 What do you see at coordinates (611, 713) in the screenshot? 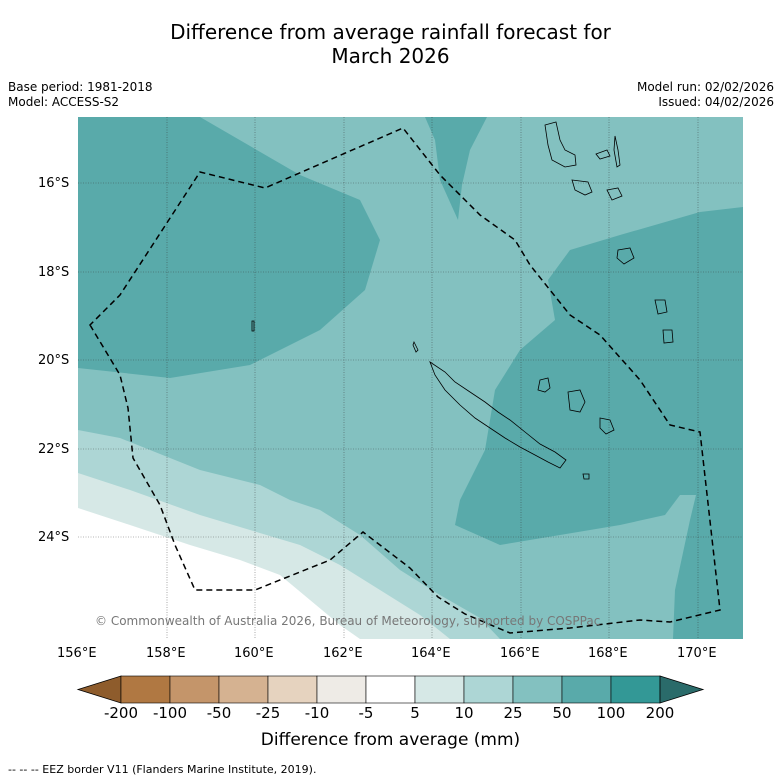
I see `colorbar-tick-label: 100` at bounding box center [611, 713].